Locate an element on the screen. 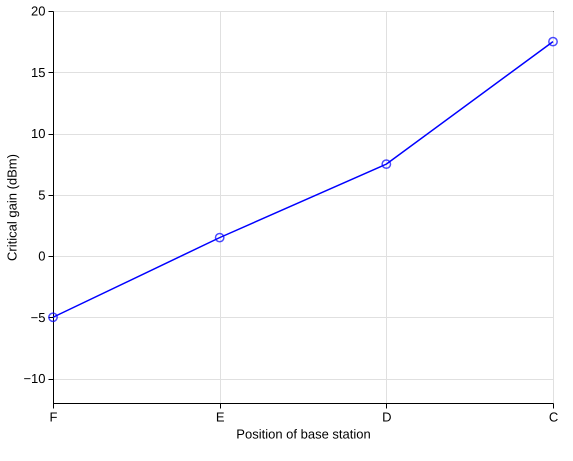 The width and height of the screenshot is (573, 461). y-tick-label: 15 is located at coordinates (38, 72).